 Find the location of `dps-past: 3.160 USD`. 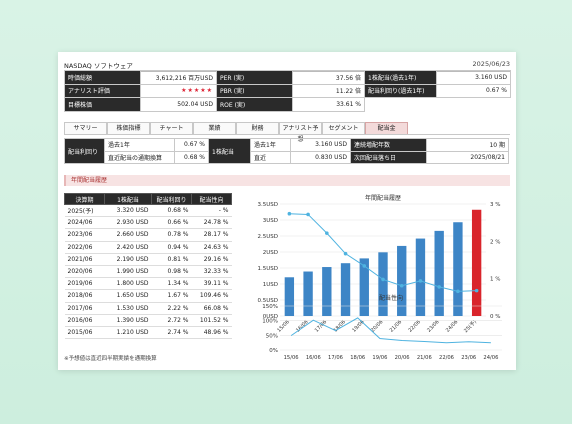

dps-past: 3.160 USD is located at coordinates (320, 145).